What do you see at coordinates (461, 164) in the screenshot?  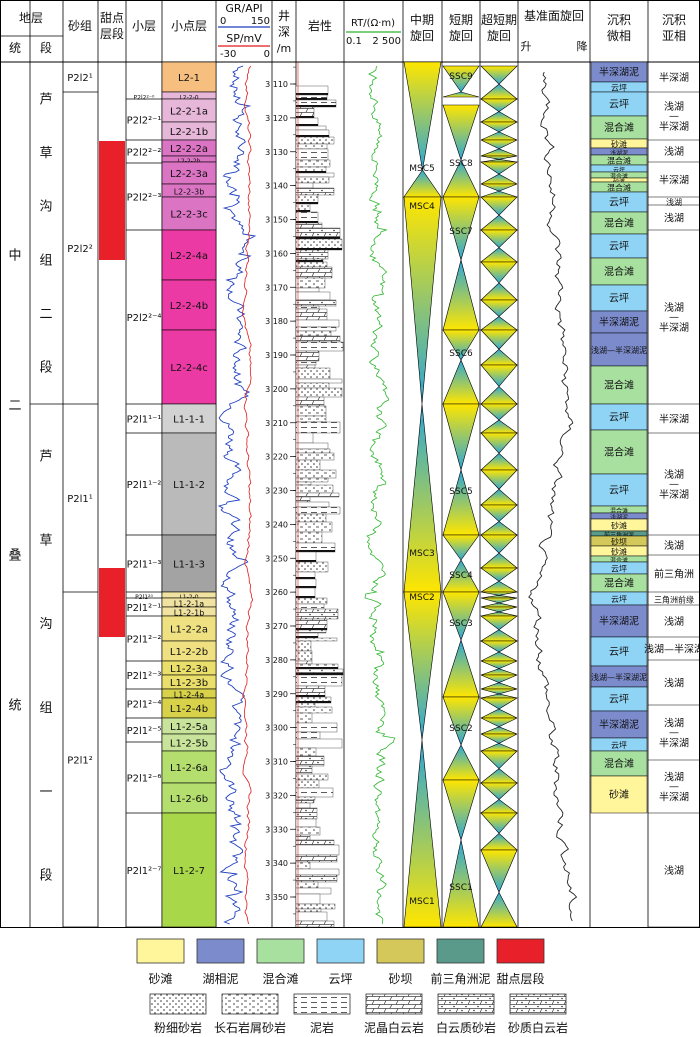 I see `short-cycle-label: SSC8` at bounding box center [461, 164].